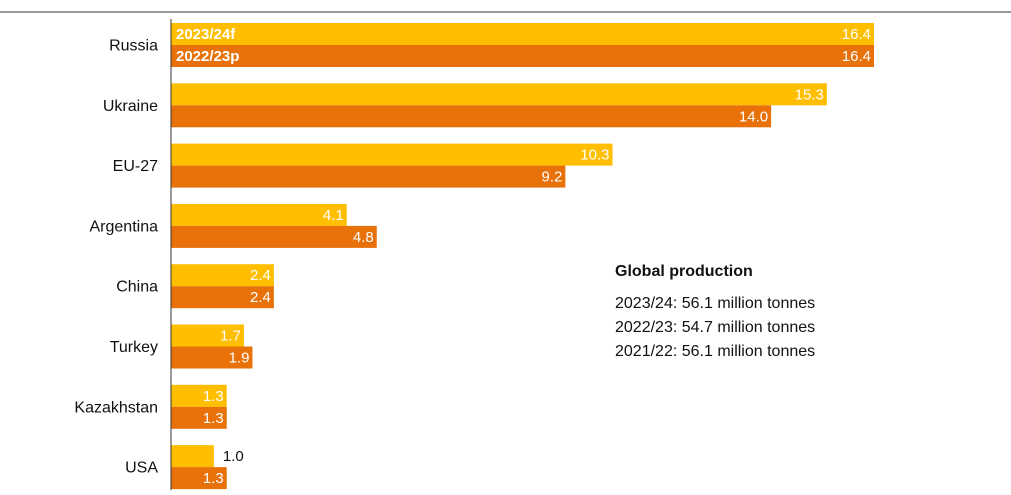 The width and height of the screenshot is (1011, 495). What do you see at coordinates (133, 46) in the screenshot?
I see `category-label-russia: Russia` at bounding box center [133, 46].